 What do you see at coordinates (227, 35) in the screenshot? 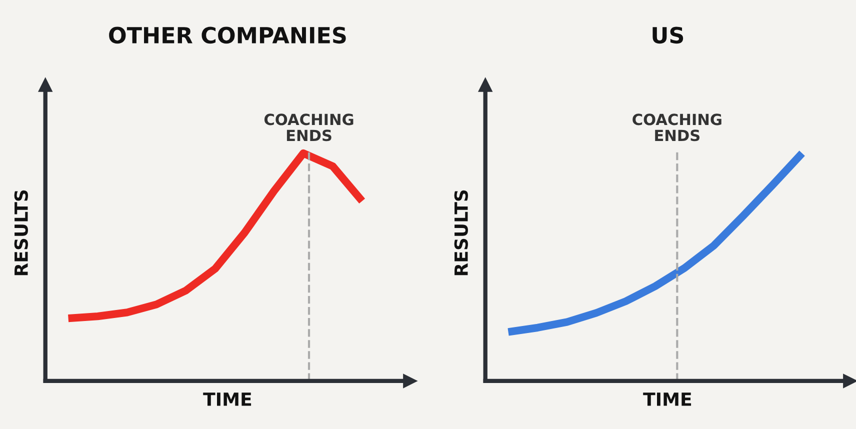
I see `chart-title: OTHER COMPANIES` at bounding box center [227, 35].